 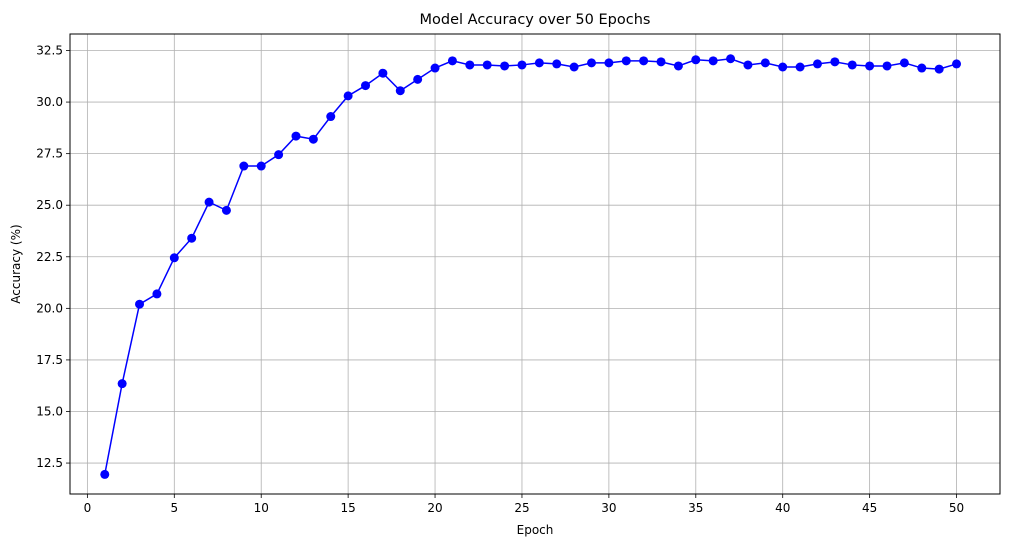 What do you see at coordinates (535, 20) in the screenshot?
I see `chart-title: Model Accuracy over 50 Epochs` at bounding box center [535, 20].